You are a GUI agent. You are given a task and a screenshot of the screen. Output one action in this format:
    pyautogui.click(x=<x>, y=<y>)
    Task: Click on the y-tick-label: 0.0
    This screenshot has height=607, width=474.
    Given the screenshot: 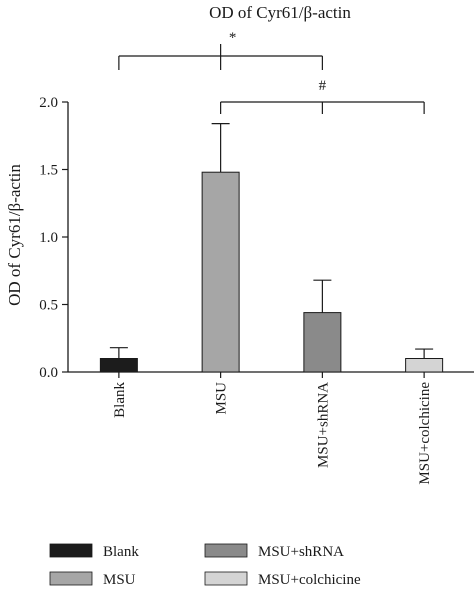 What is the action you would take?
    pyautogui.click(x=48, y=373)
    